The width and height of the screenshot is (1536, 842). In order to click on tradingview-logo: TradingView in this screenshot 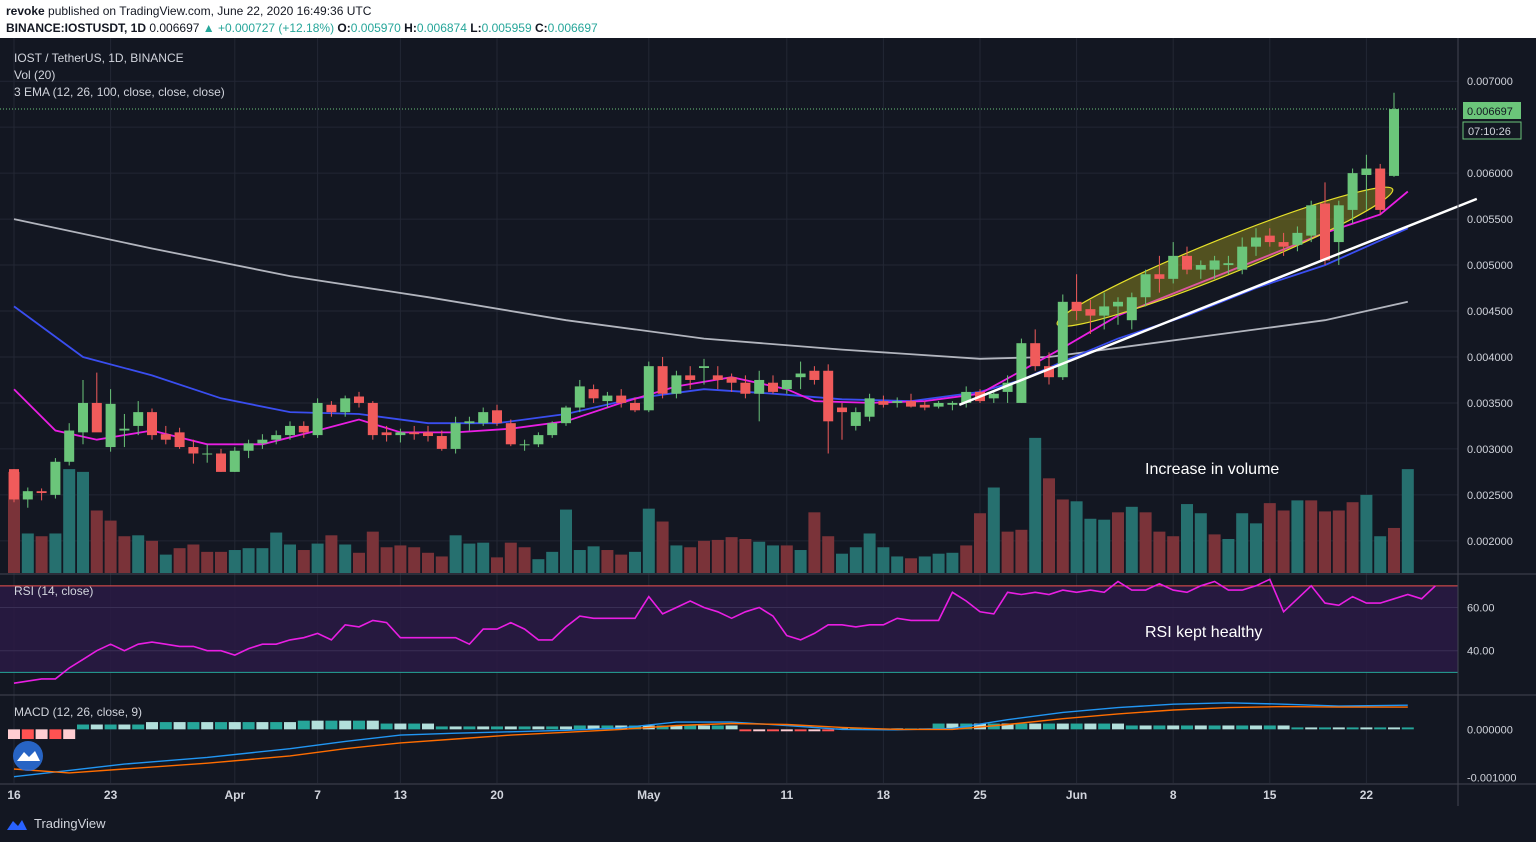, I will do `click(56, 823)`.